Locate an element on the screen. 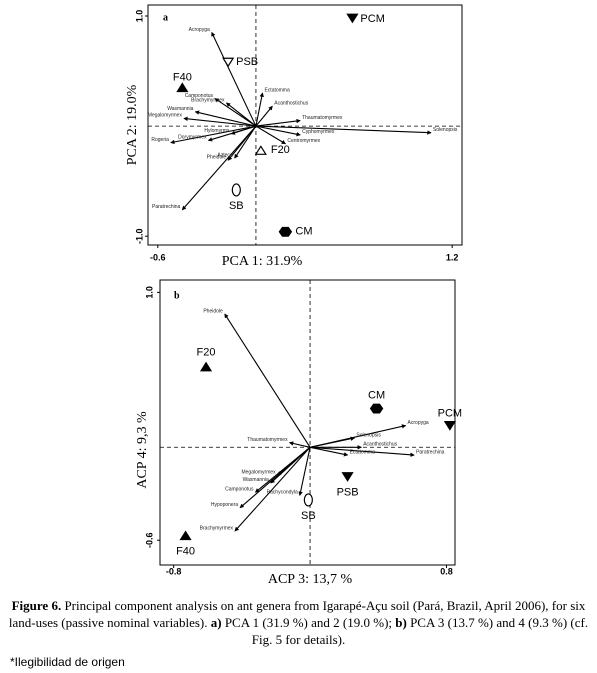  caption-segment: PCA 1 (31.9 %) and 2 (19.0 %); is located at coordinates (308, 622).